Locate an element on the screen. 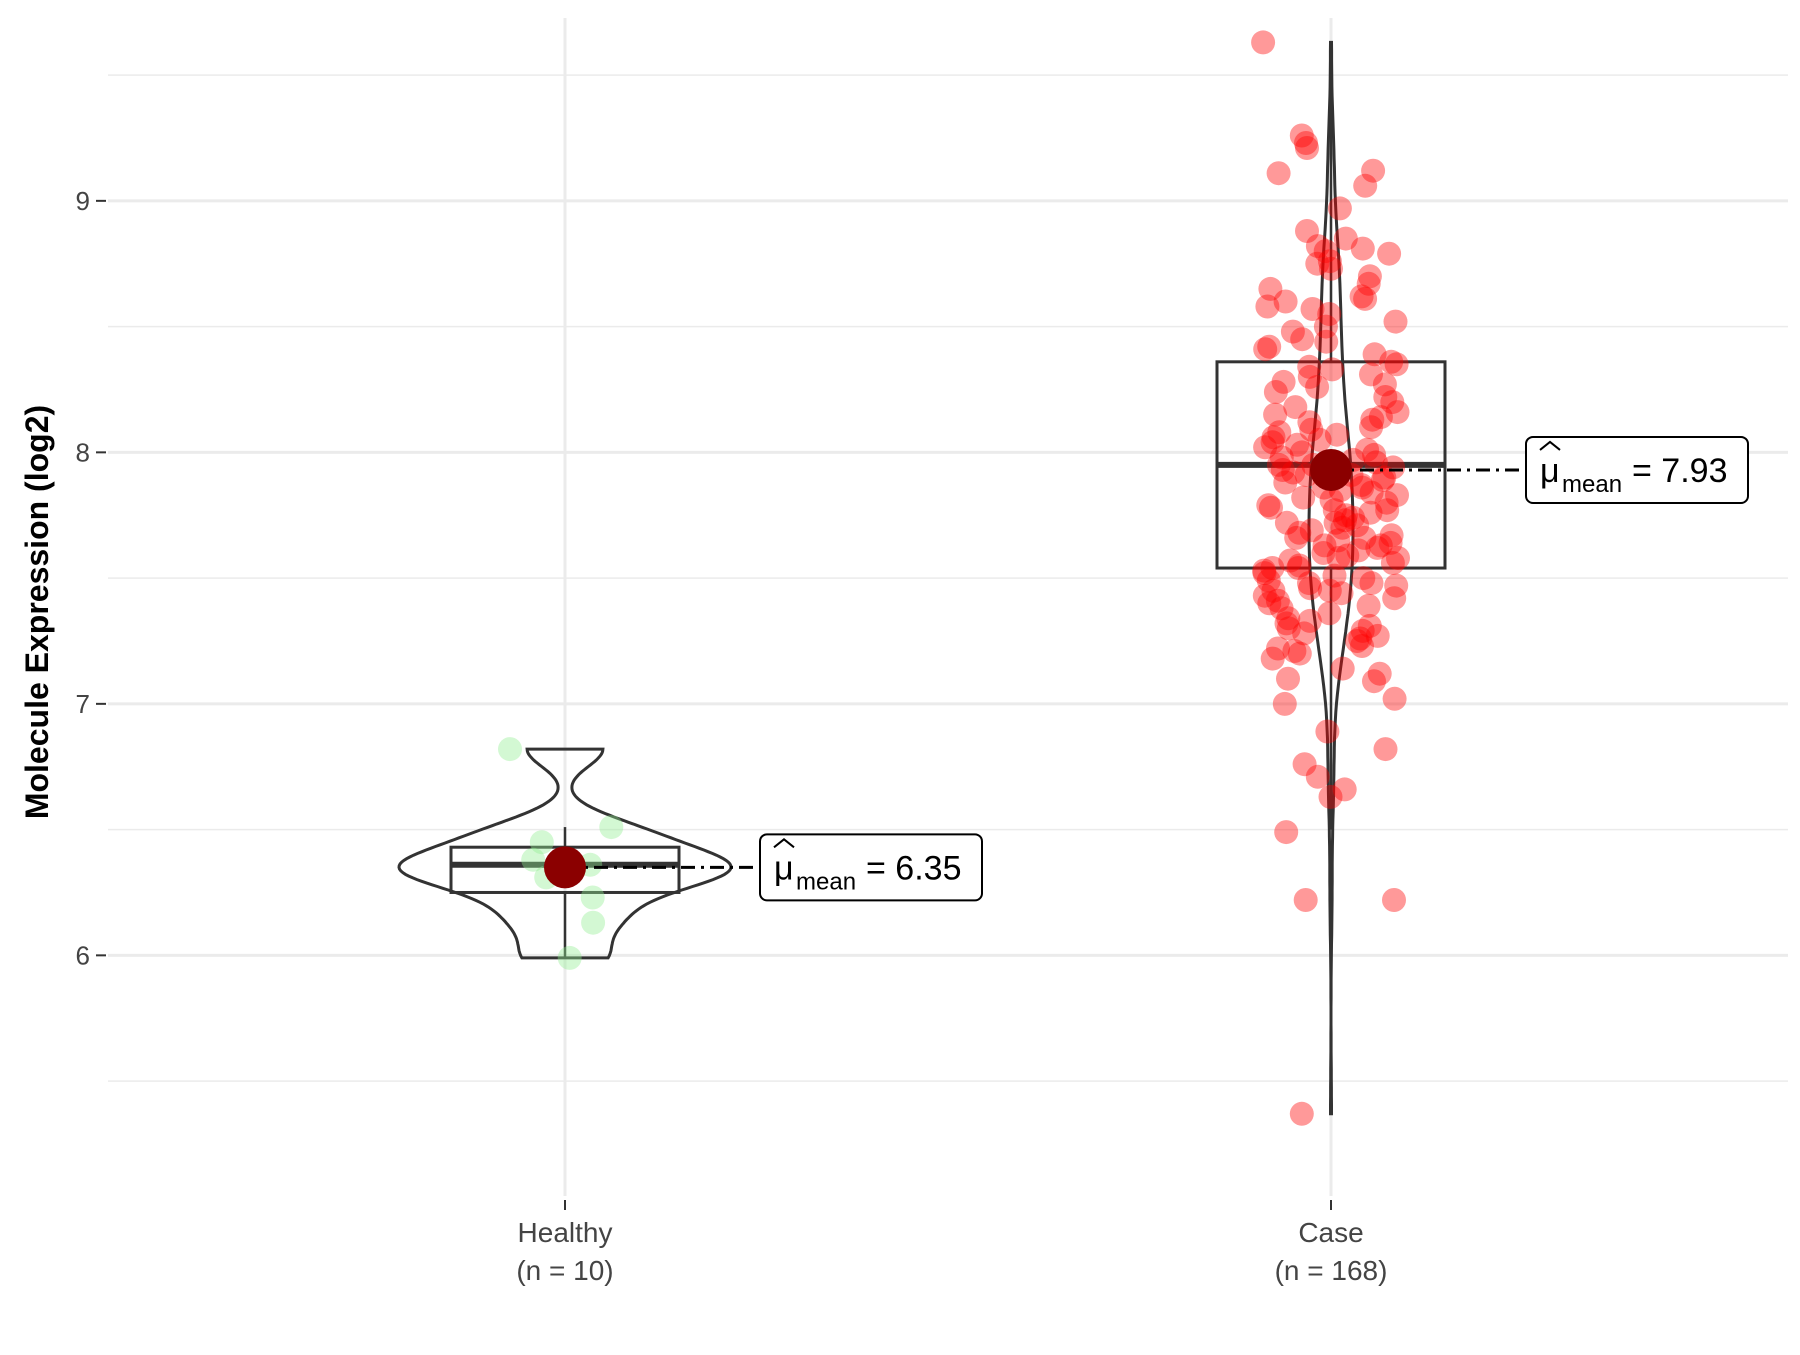 The width and height of the screenshot is (1800, 1355). mean-marker is located at coordinates (565, 867).